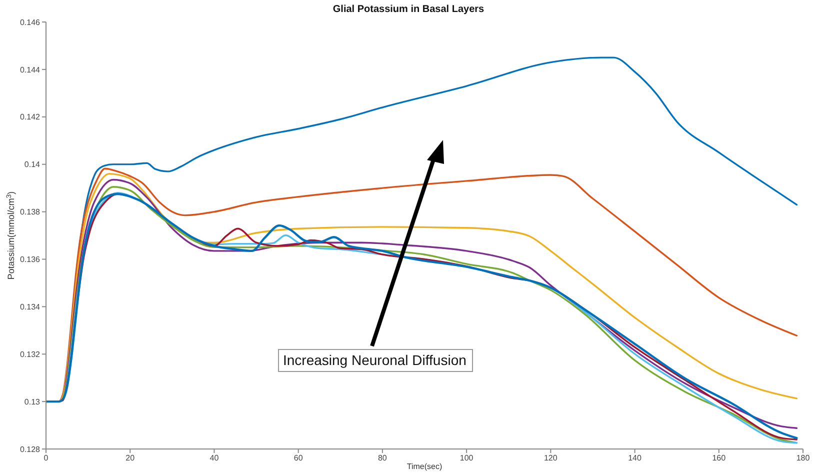 Image resolution: width=817 pixels, height=475 pixels. I want to click on y-tick-label: 0.144, so click(30, 69).